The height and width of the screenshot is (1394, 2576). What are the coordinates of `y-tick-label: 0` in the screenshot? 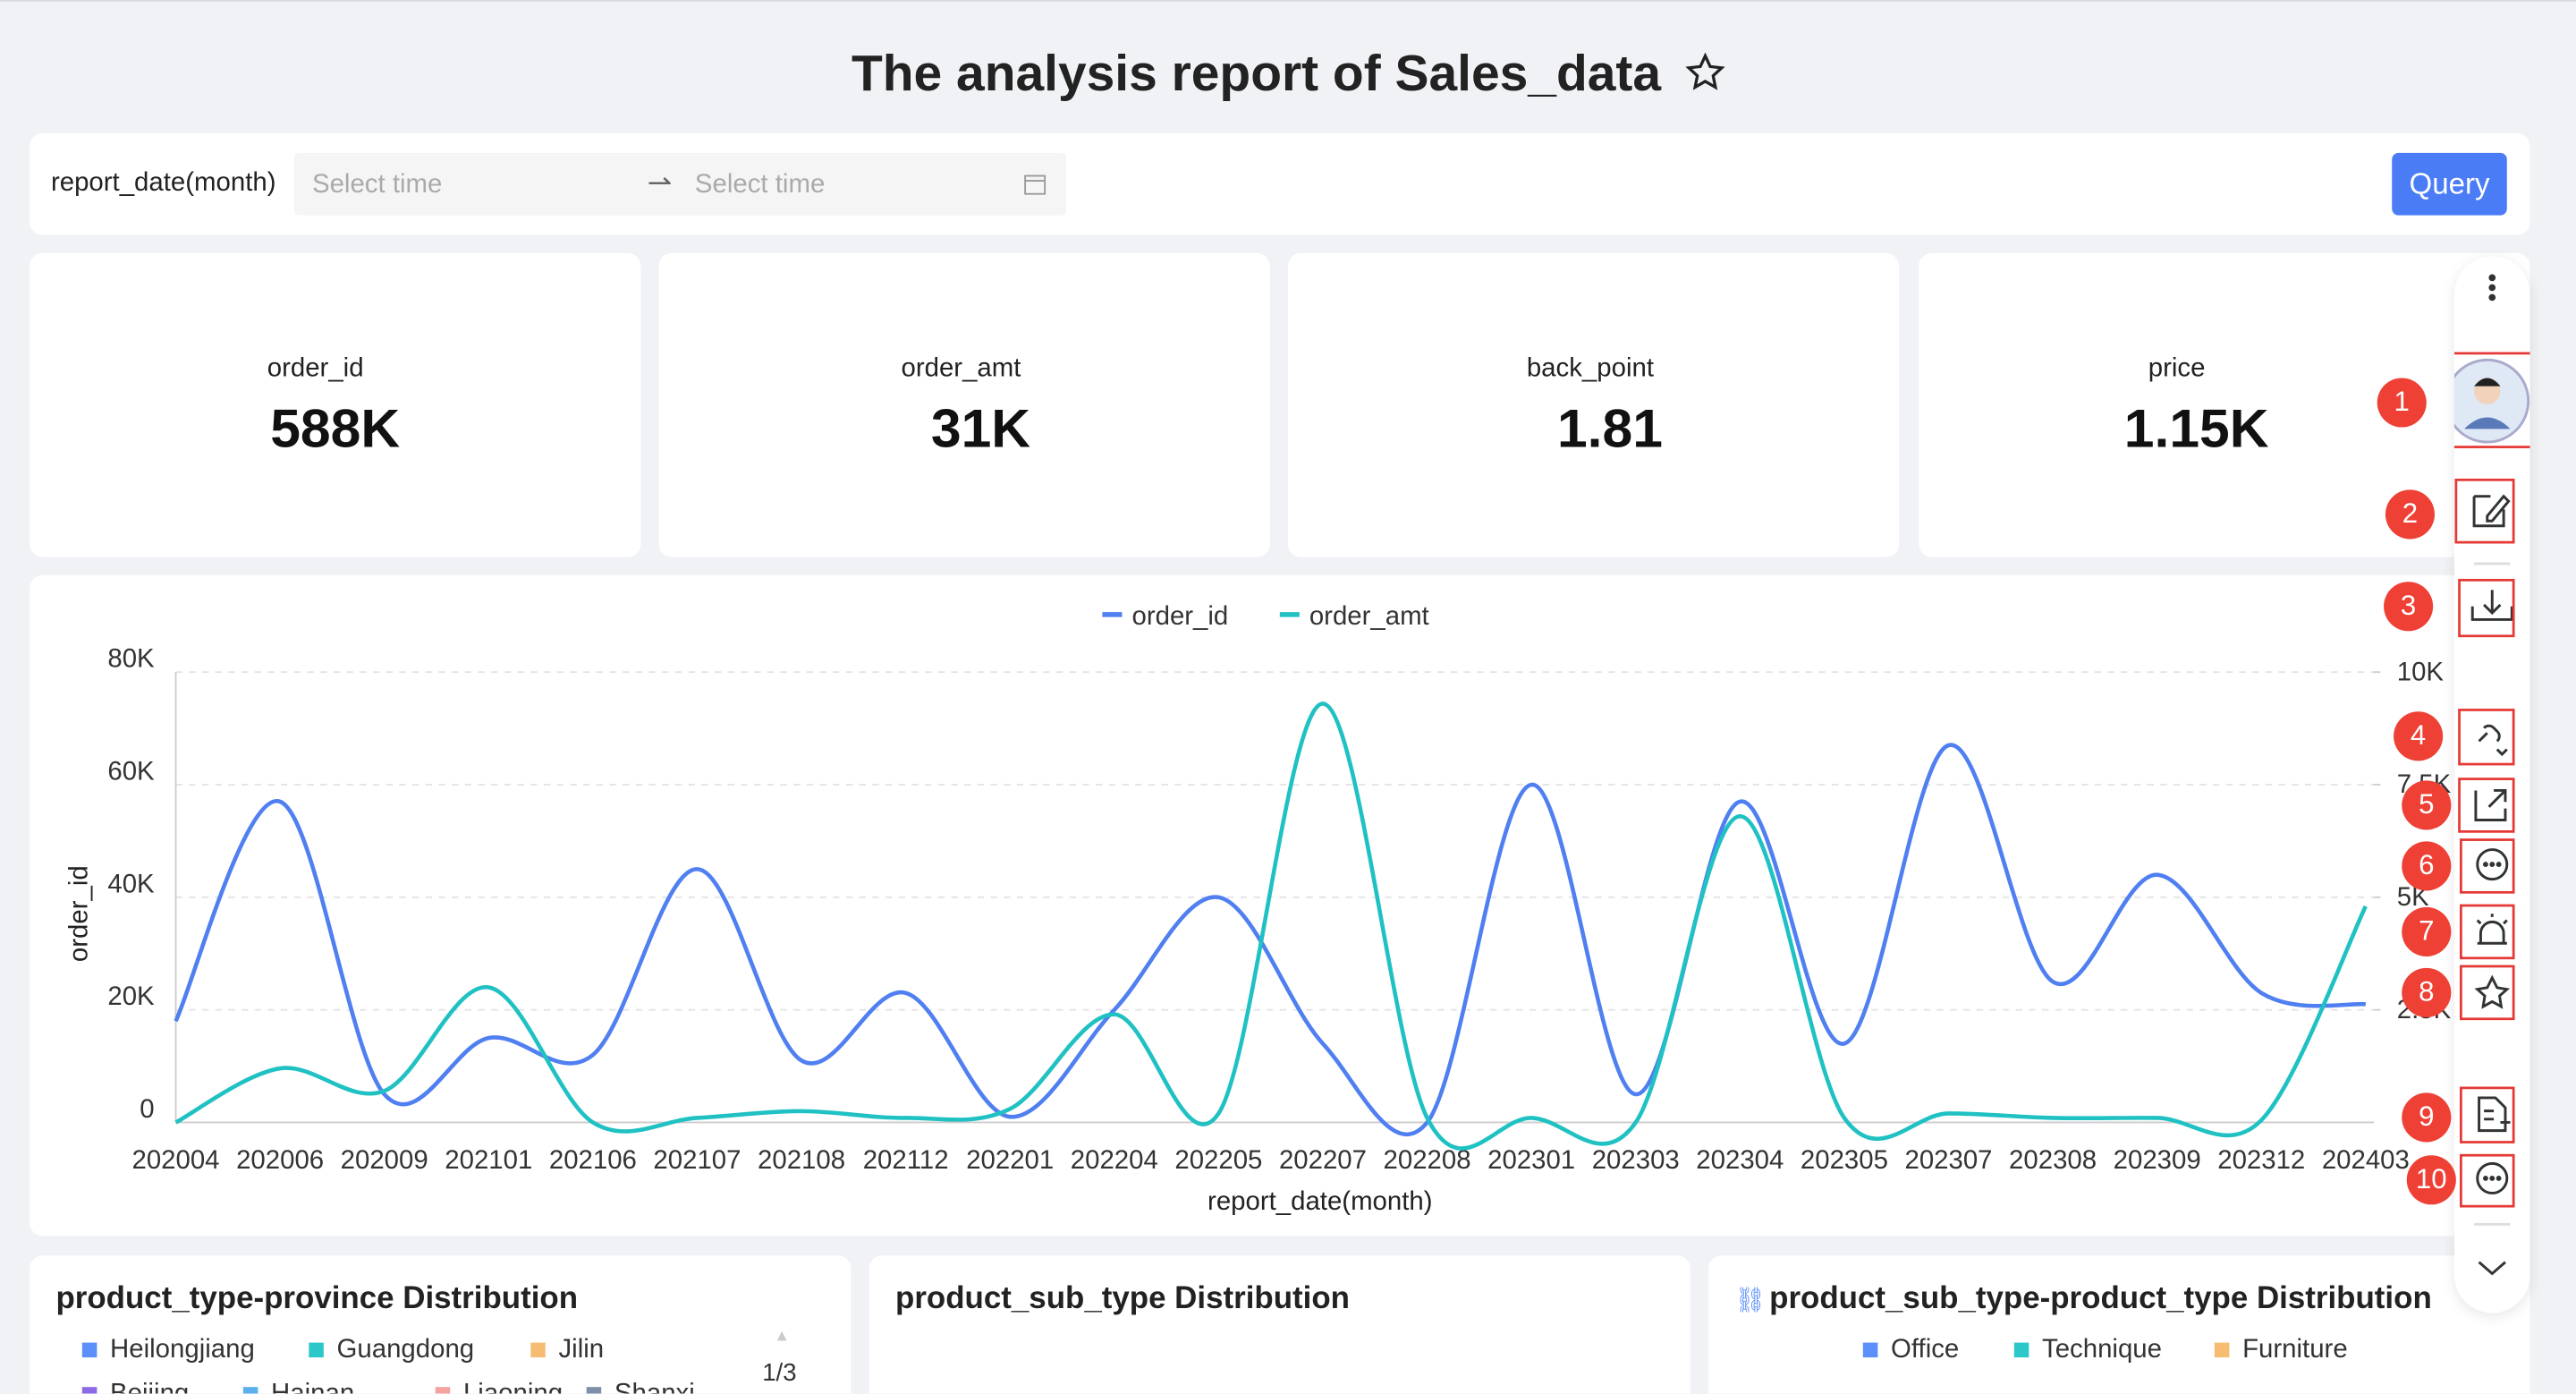 It's located at (147, 1109).